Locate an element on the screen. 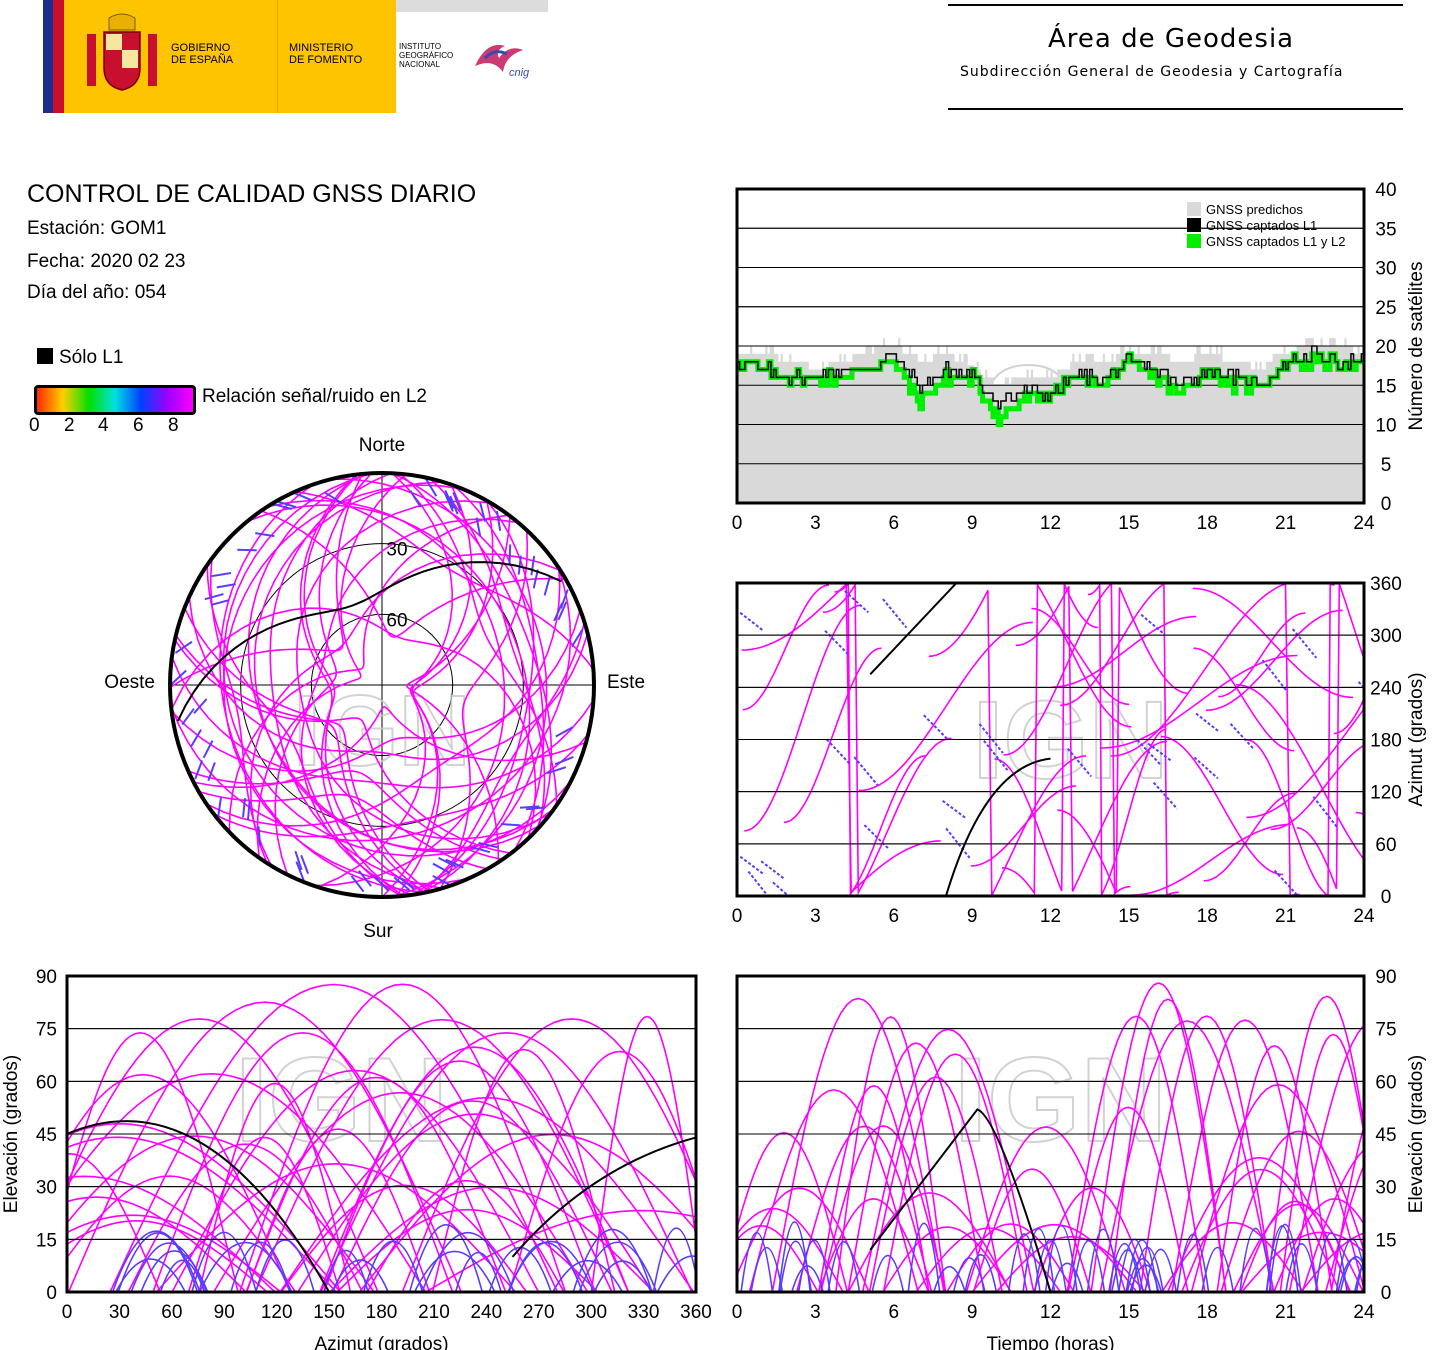  label-south: Sur is located at coordinates (378, 931).